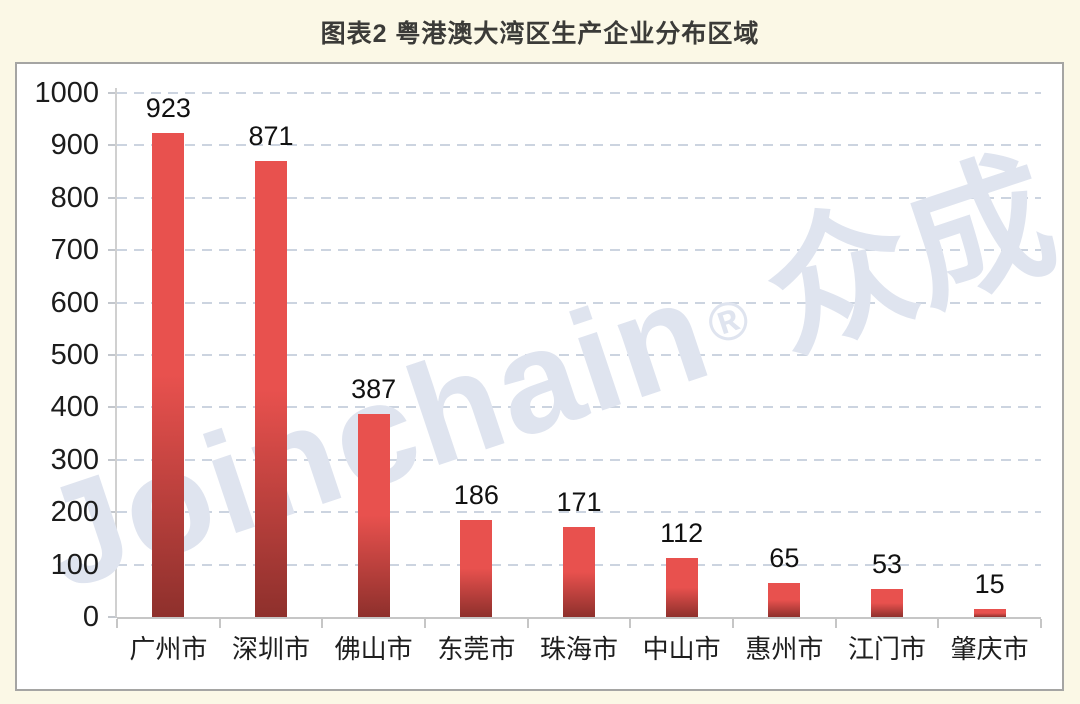 The image size is (1080, 704). I want to click on x-axis-label: 广州市, so click(168, 649).